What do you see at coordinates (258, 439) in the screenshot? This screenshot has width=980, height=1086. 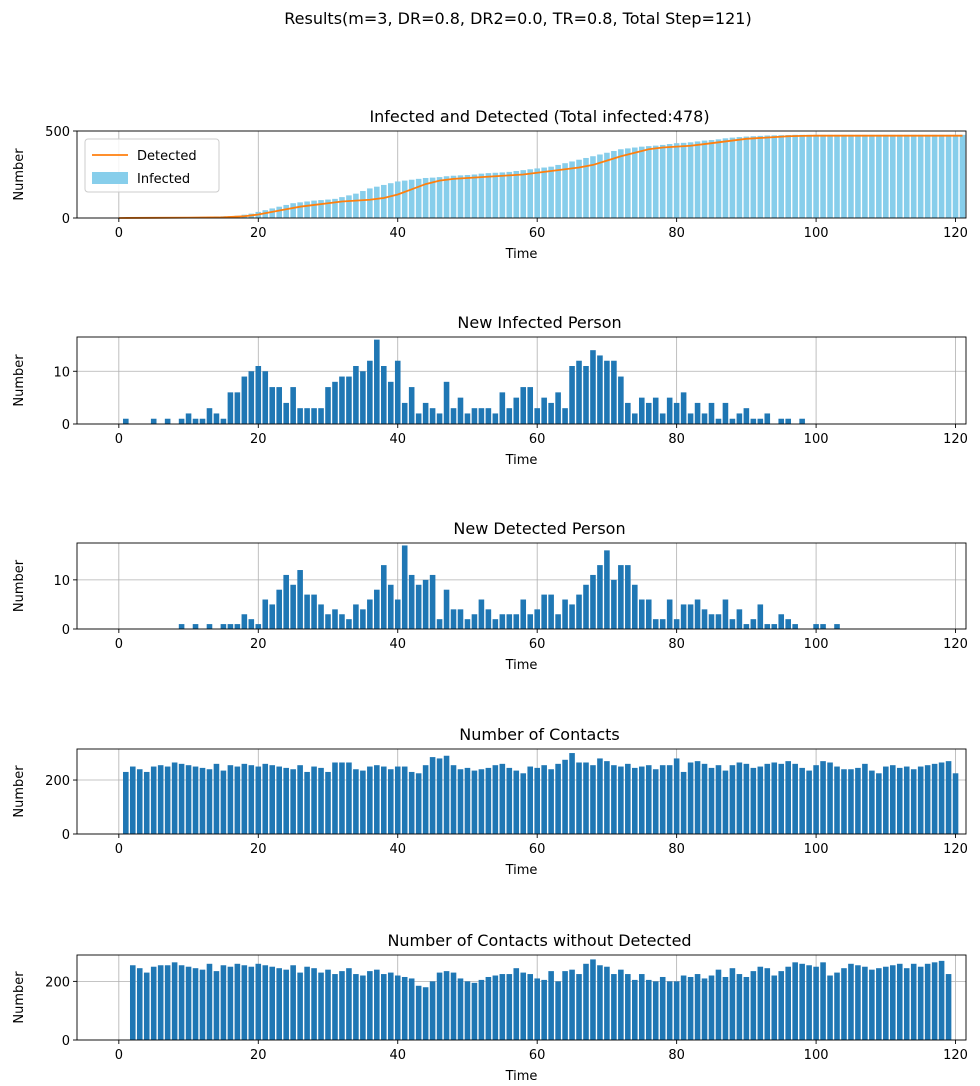 I see `x-tick-label: 20` at bounding box center [258, 439].